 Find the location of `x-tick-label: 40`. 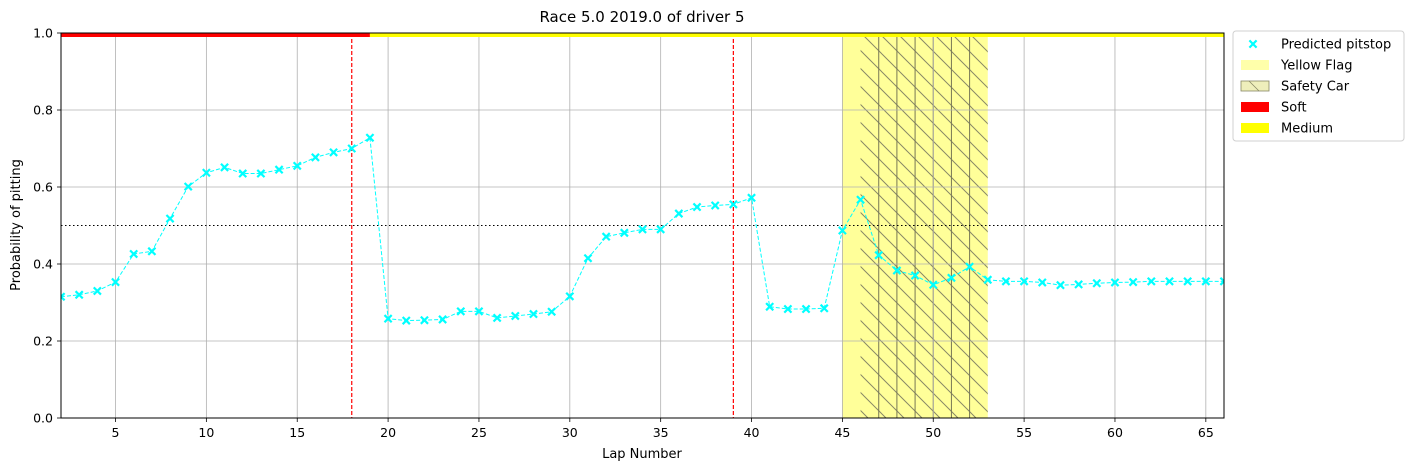

x-tick-label: 40 is located at coordinates (752, 432).